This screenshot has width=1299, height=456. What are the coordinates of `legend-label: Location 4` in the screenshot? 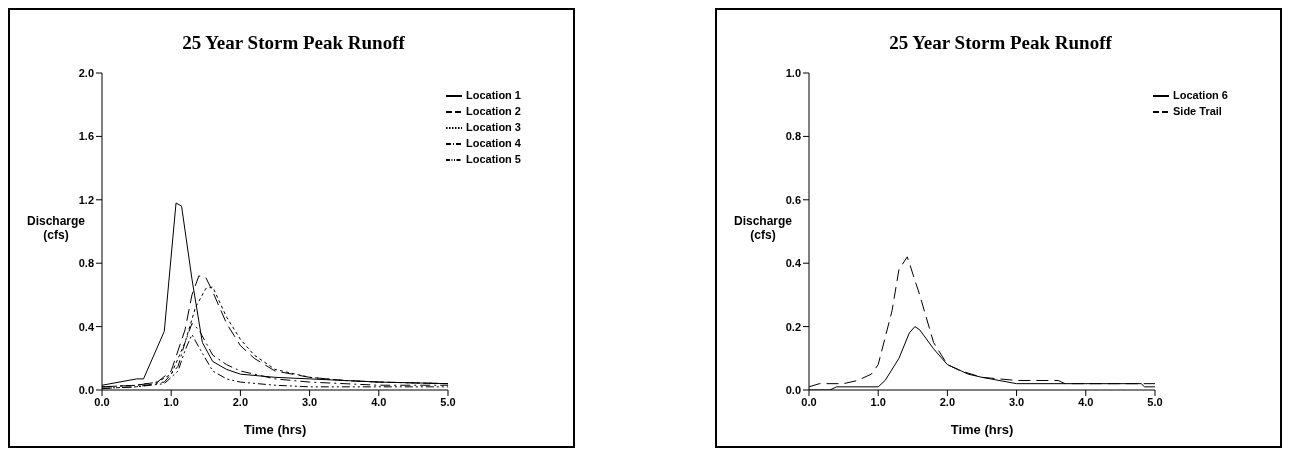 It's located at (493, 142).